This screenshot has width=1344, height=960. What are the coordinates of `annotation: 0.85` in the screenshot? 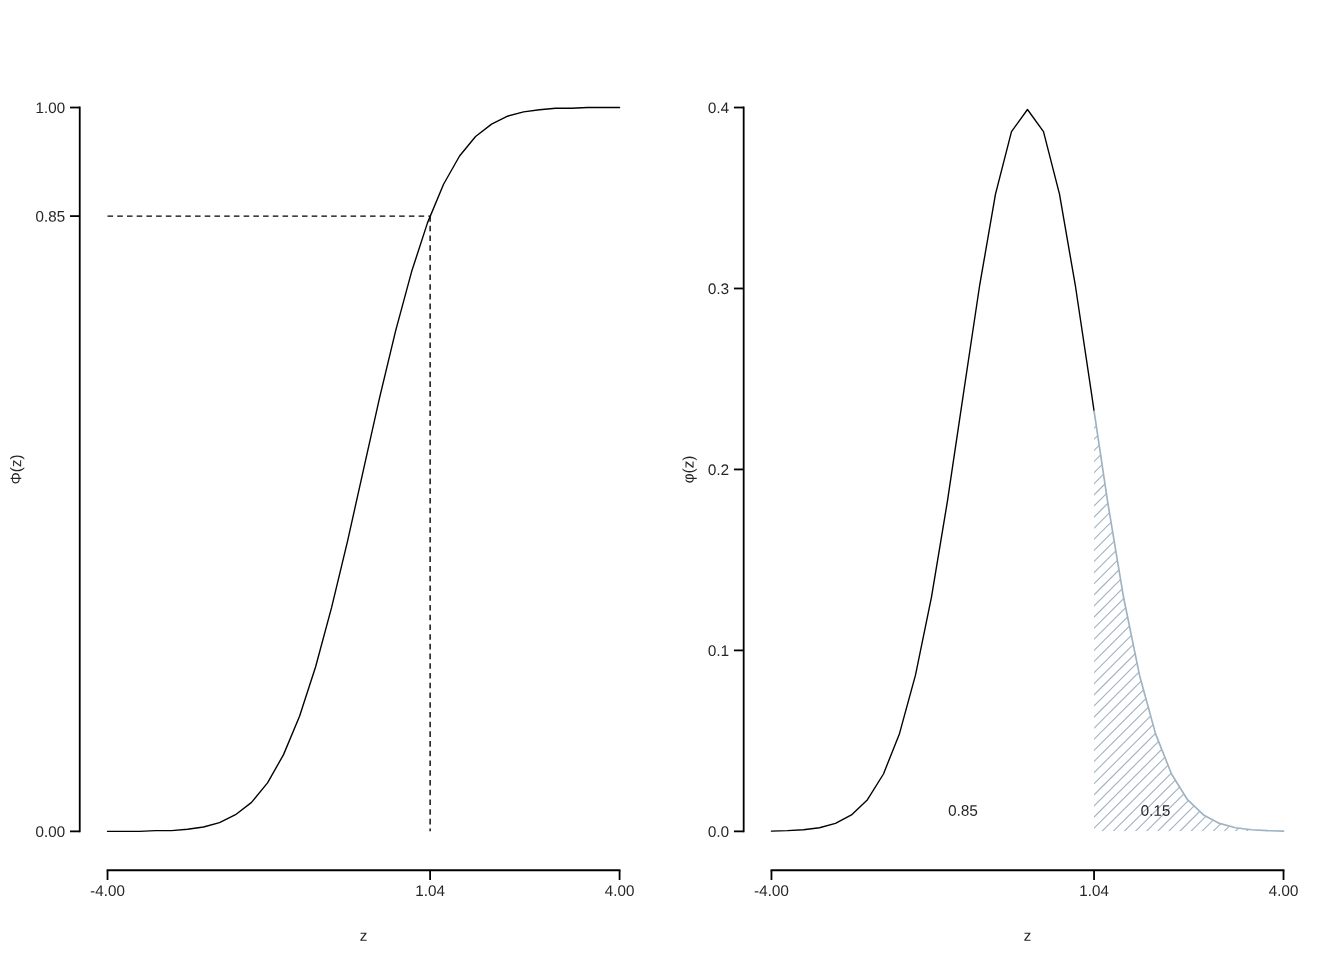 It's located at (963, 810).